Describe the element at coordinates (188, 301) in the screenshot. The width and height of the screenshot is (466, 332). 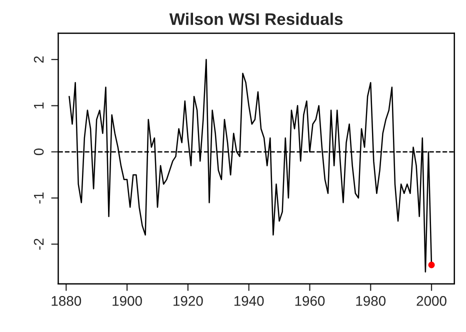
I see `x-tick-label: 1920` at that location.